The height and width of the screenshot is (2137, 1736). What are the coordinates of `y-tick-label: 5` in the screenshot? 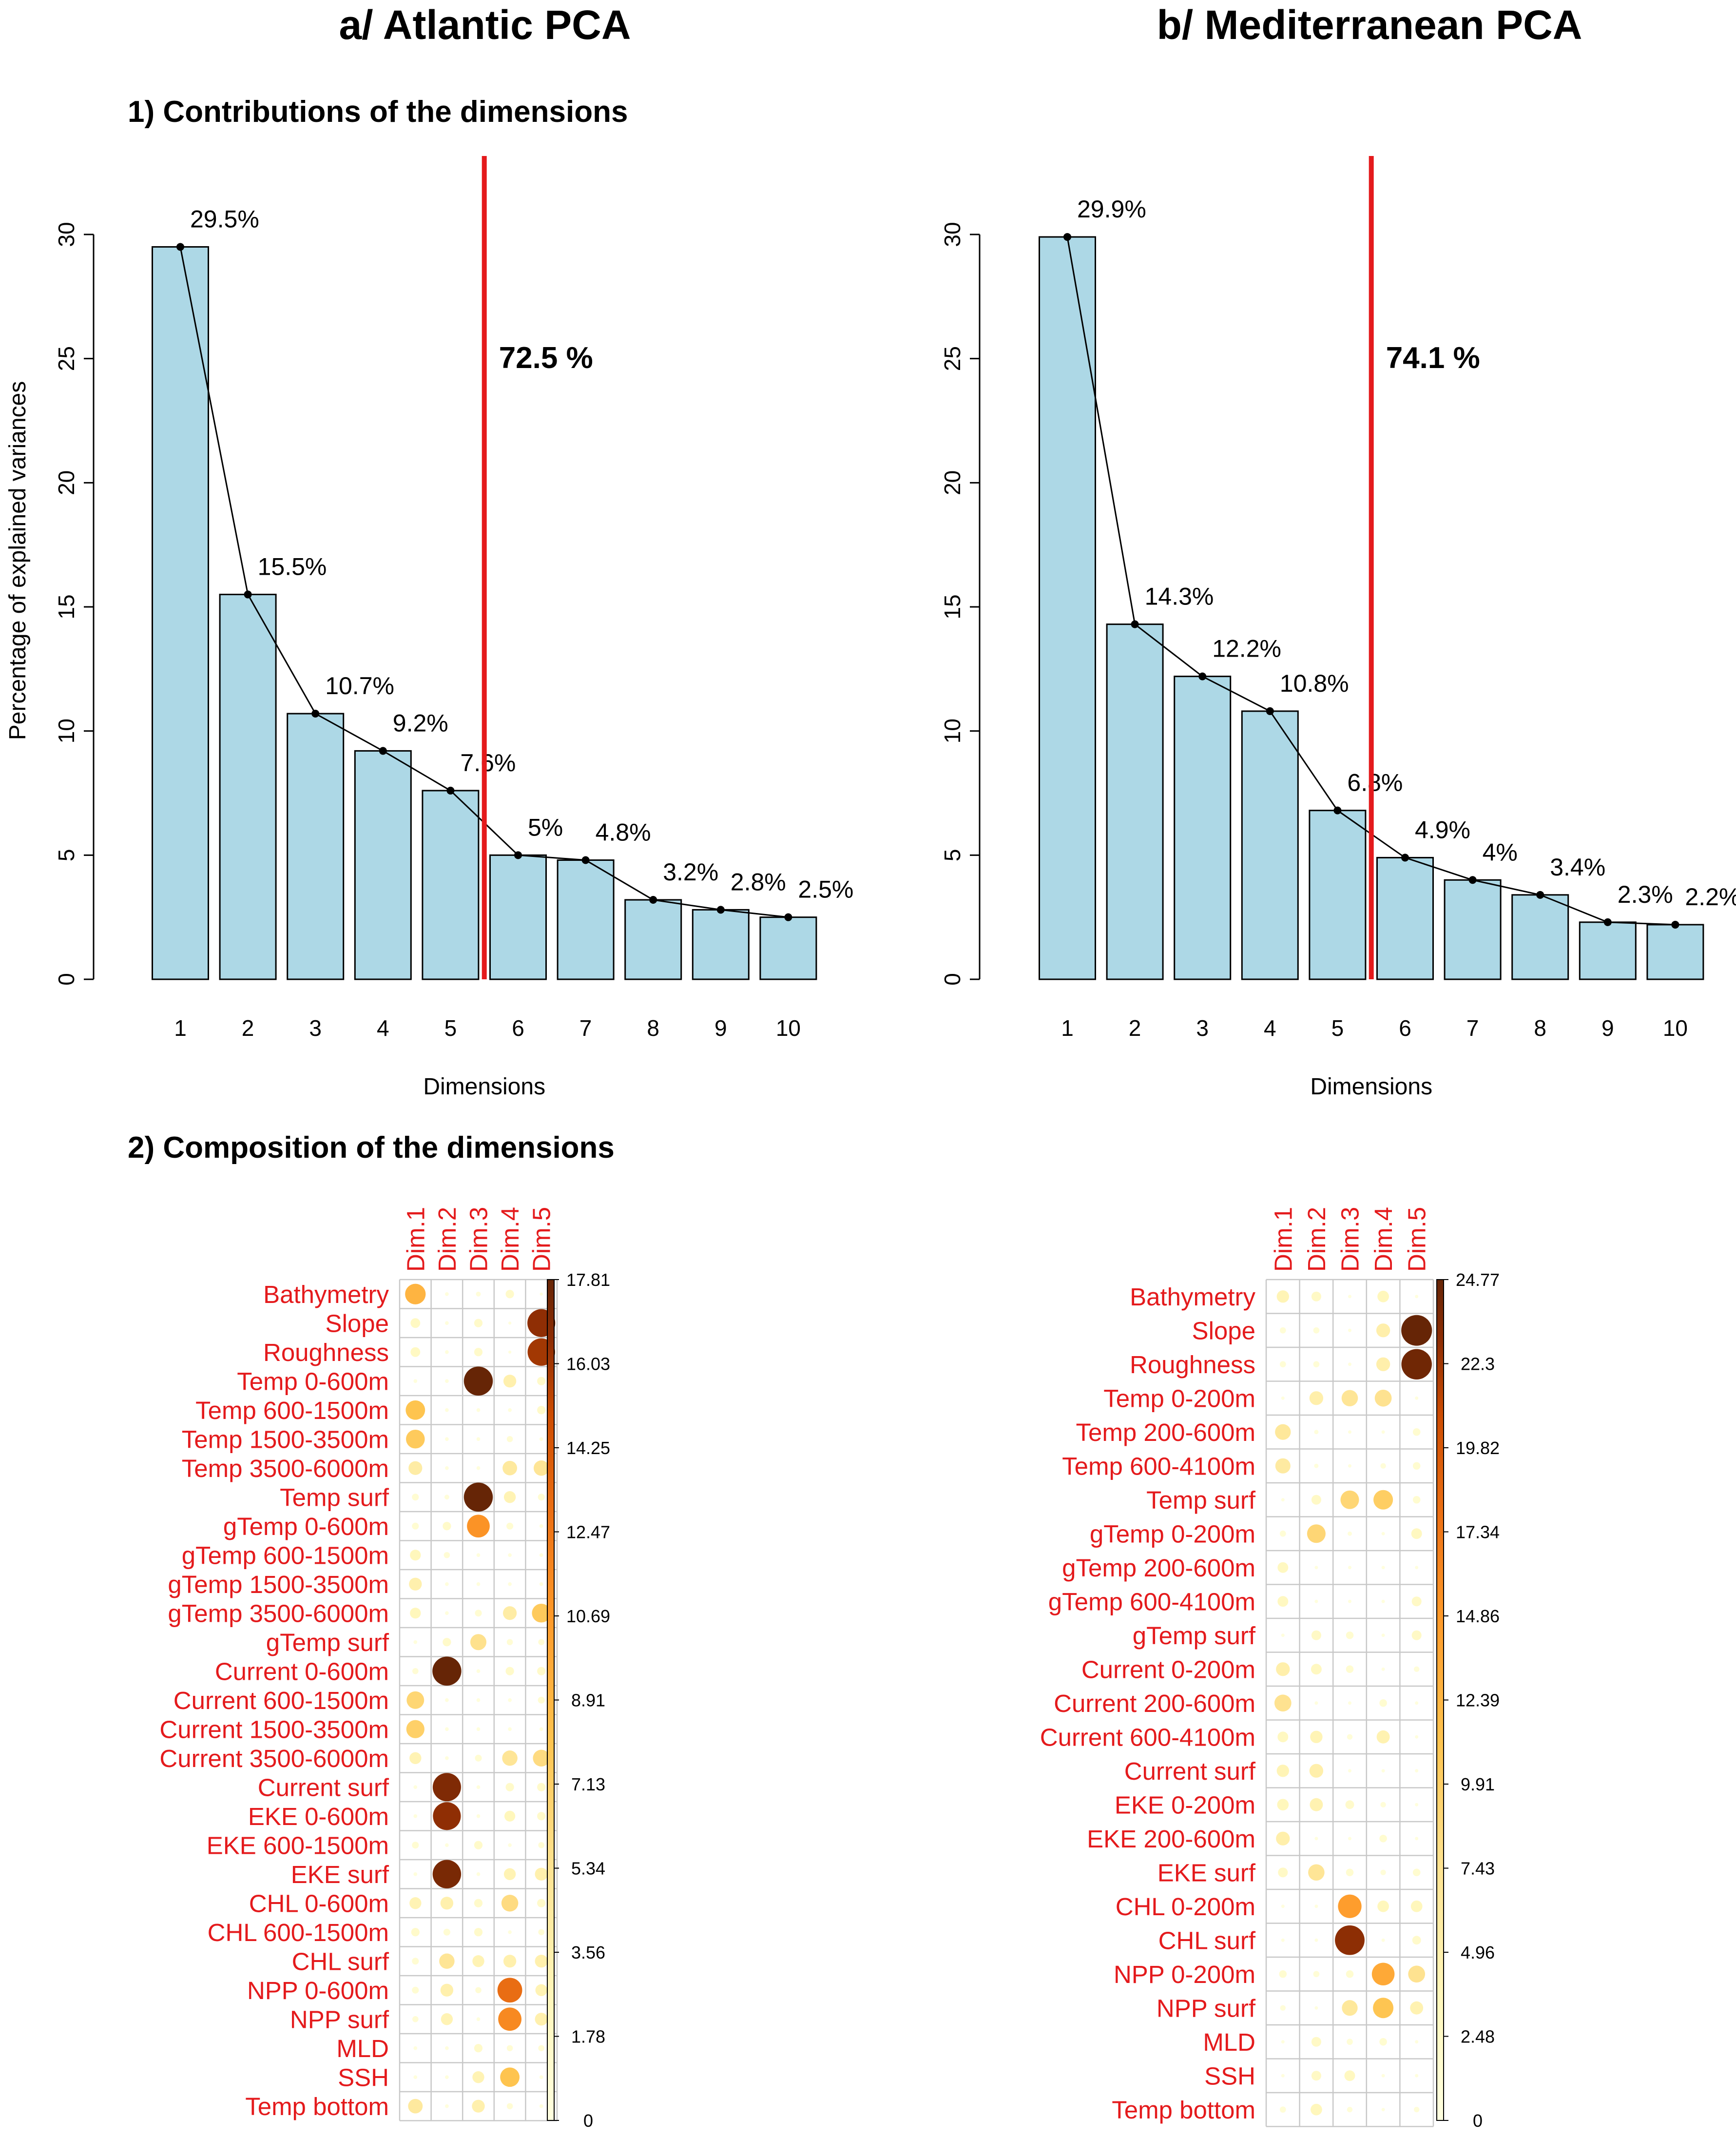 It's located at (952, 855).